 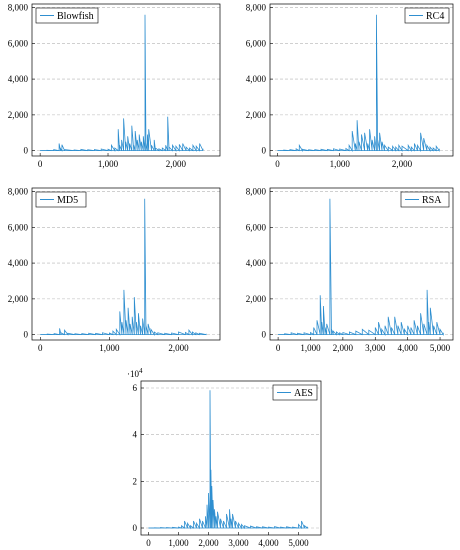 I want to click on legend-label: MD5, so click(x=67, y=200).